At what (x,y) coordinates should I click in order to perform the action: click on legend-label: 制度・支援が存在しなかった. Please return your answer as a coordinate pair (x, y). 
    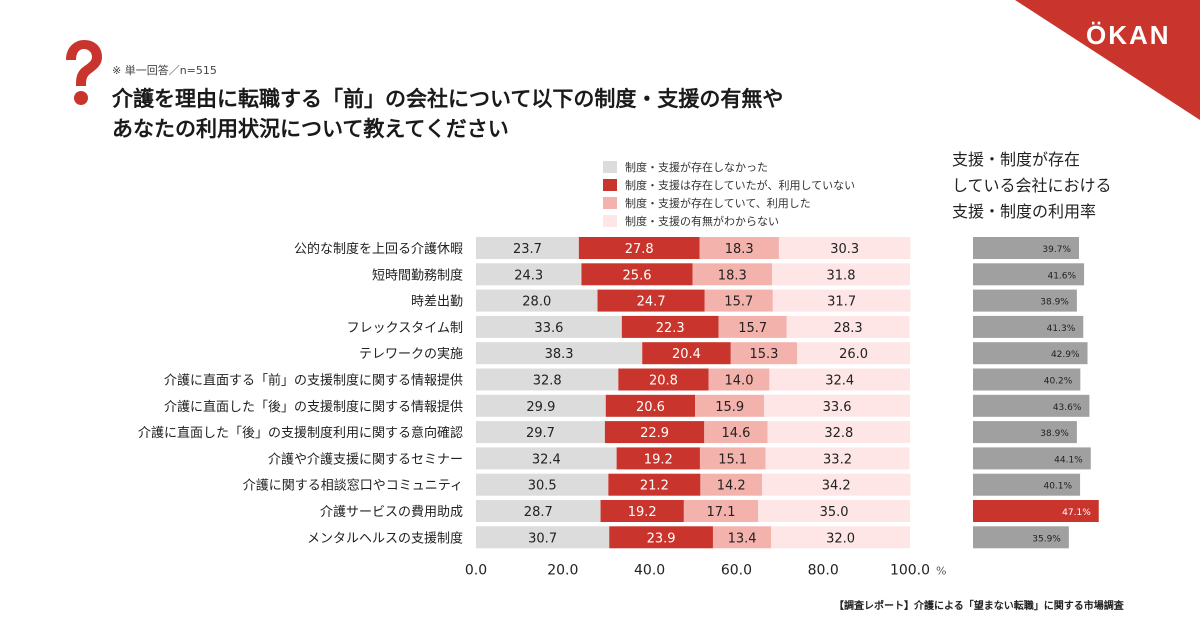
    Looking at the image, I should click on (696, 167).